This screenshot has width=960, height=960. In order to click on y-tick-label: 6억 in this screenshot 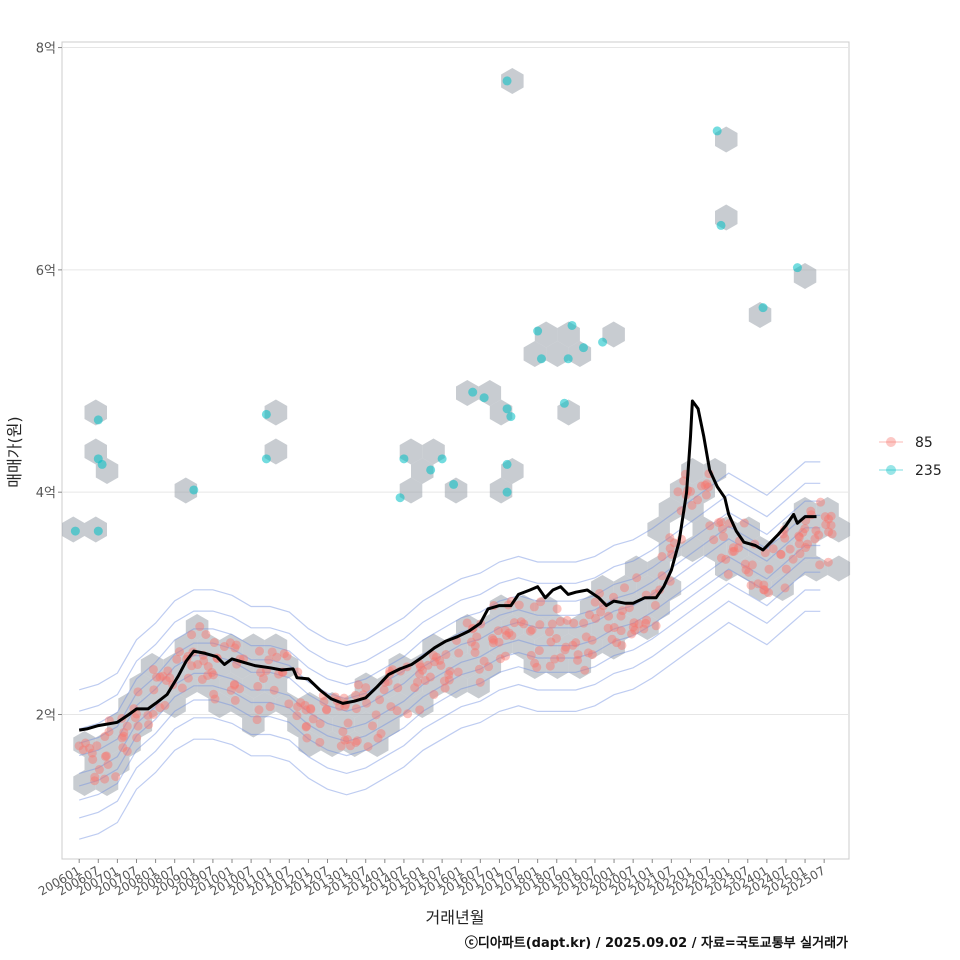, I will do `click(46, 271)`.